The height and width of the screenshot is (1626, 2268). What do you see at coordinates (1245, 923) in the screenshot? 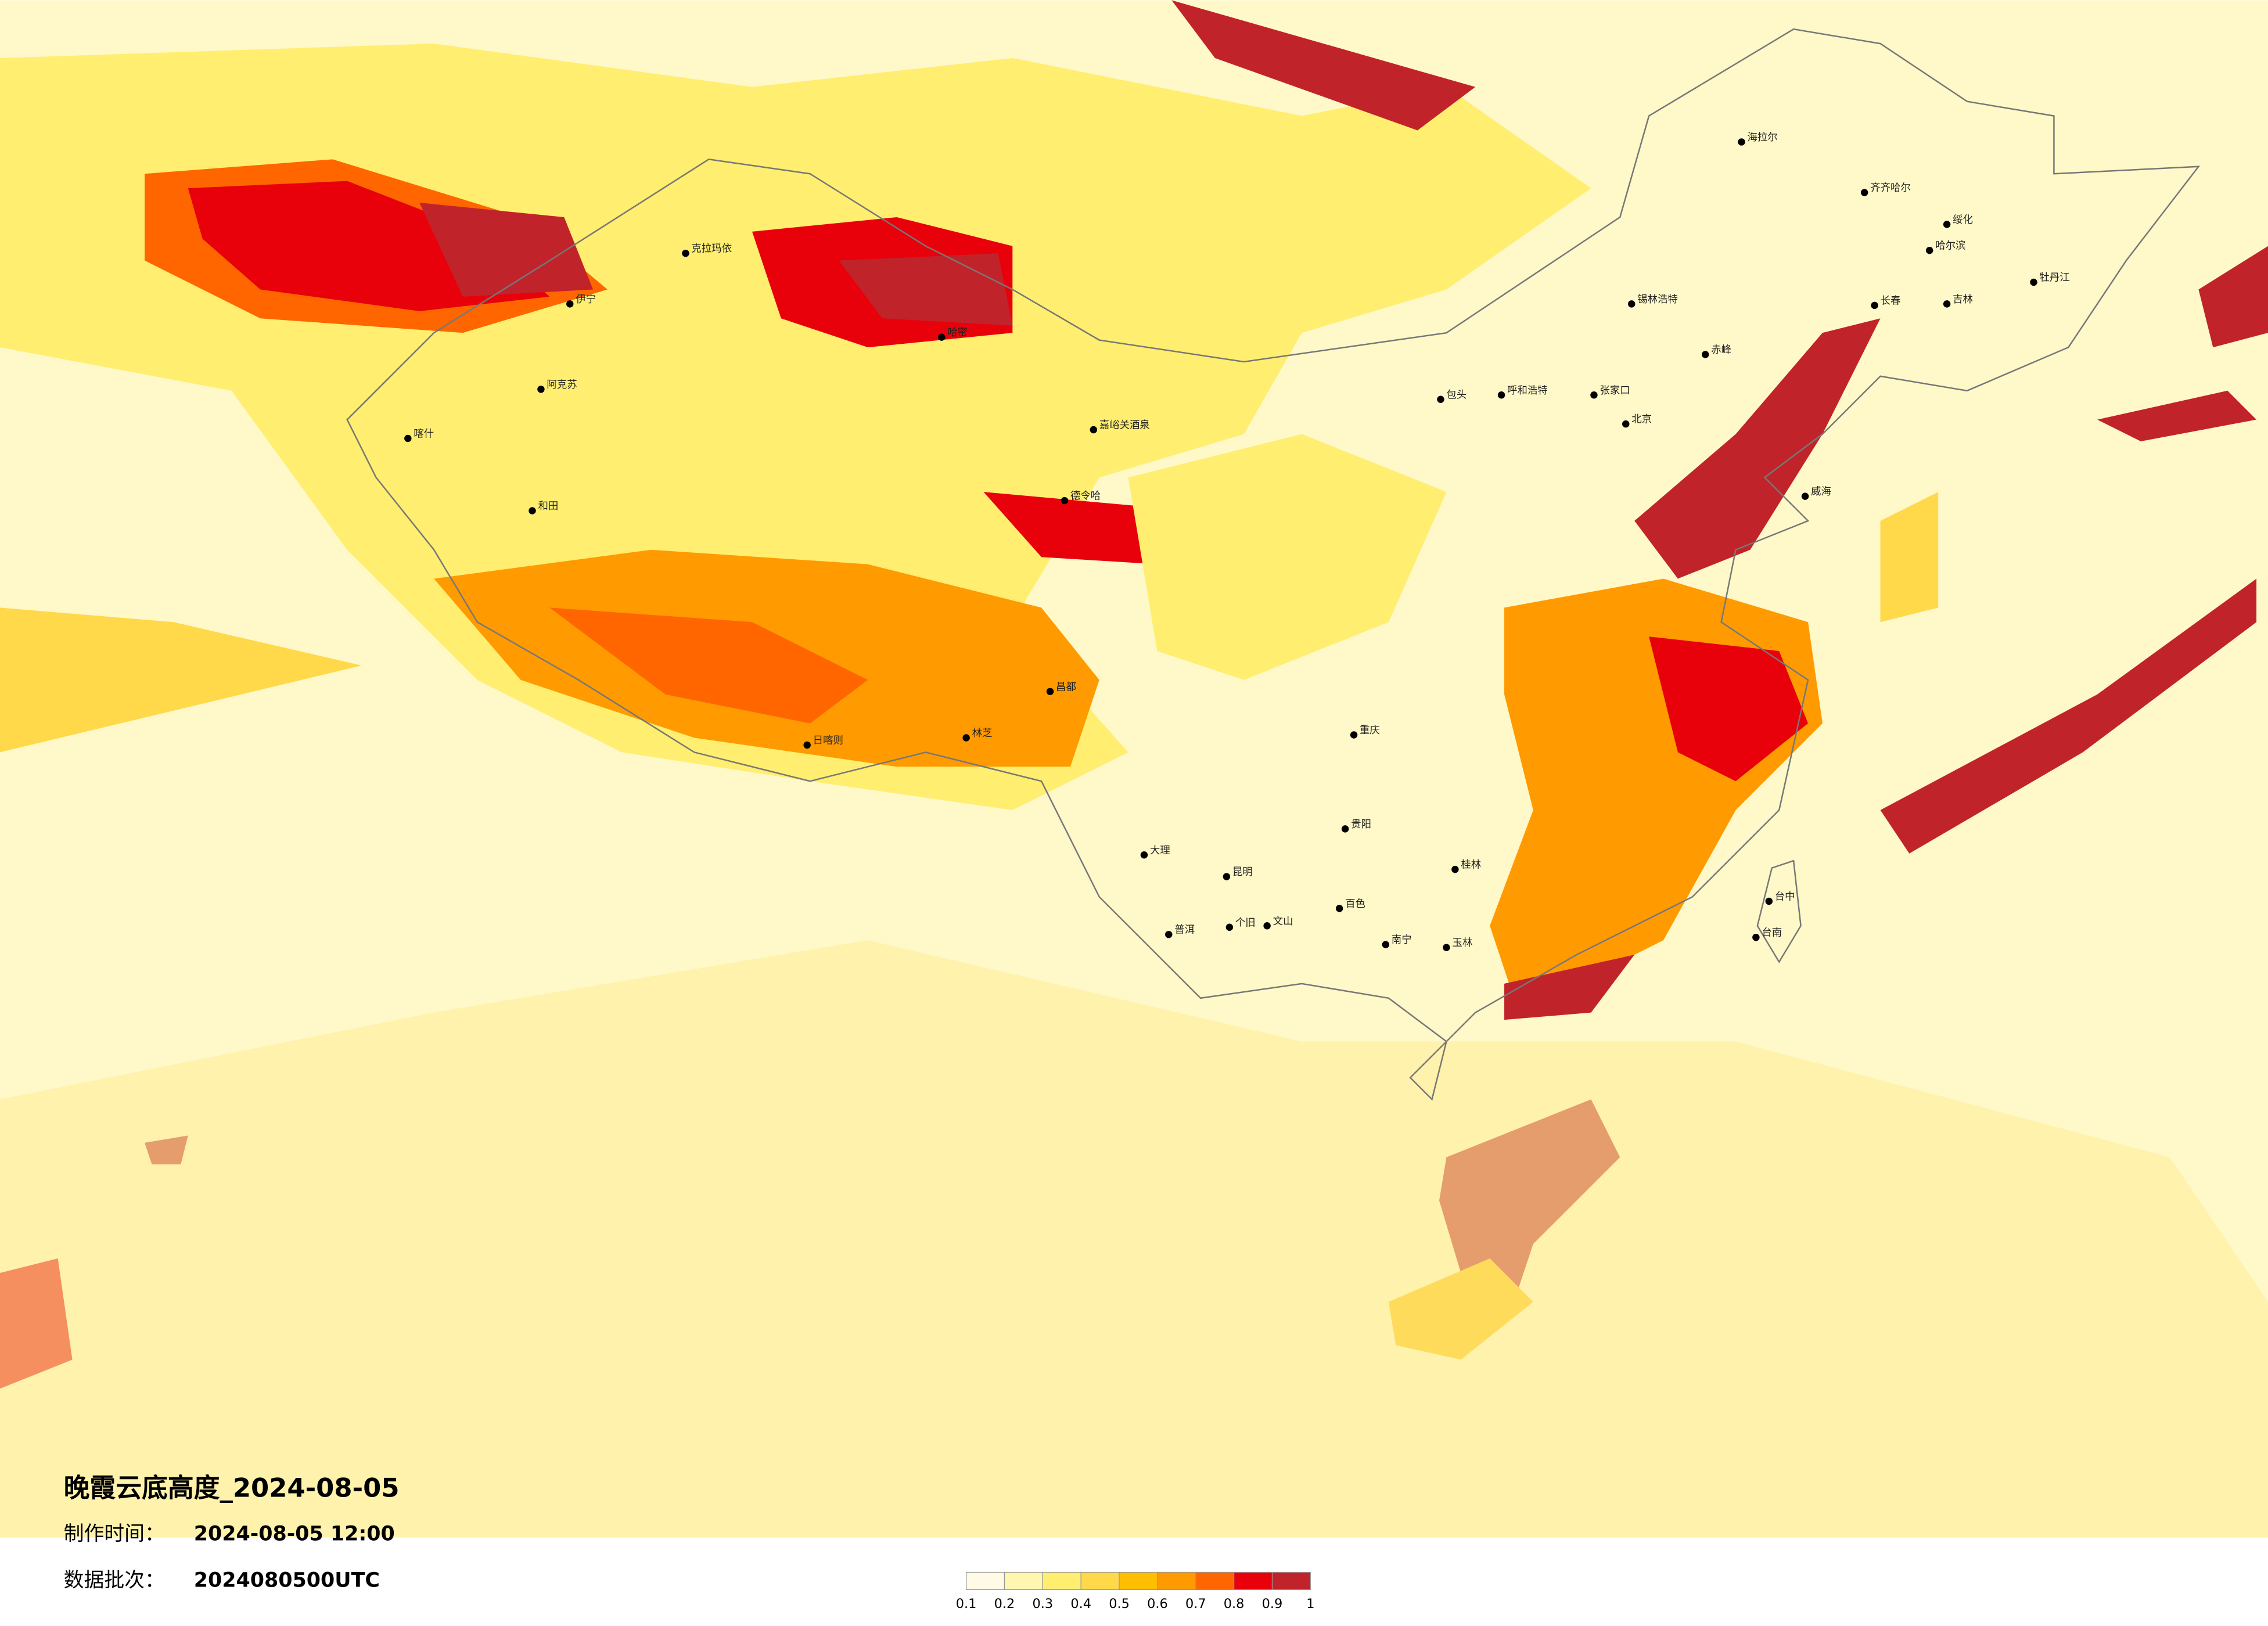
I see `city-label: 个旧` at bounding box center [1245, 923].